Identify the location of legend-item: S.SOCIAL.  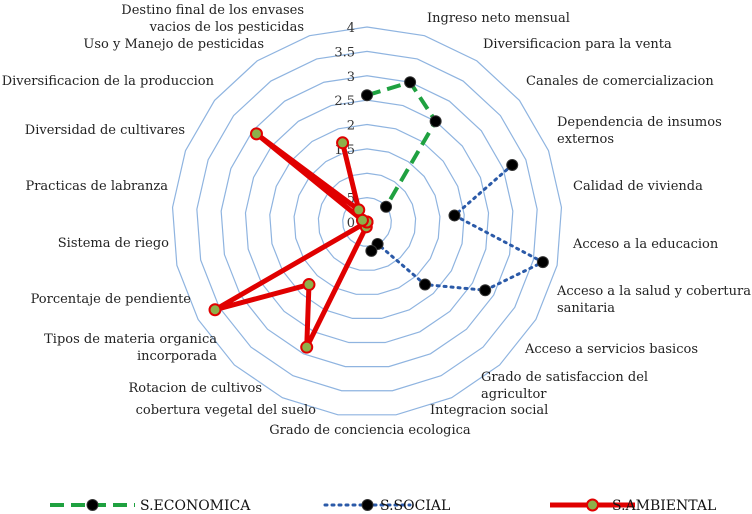
(386, 506).